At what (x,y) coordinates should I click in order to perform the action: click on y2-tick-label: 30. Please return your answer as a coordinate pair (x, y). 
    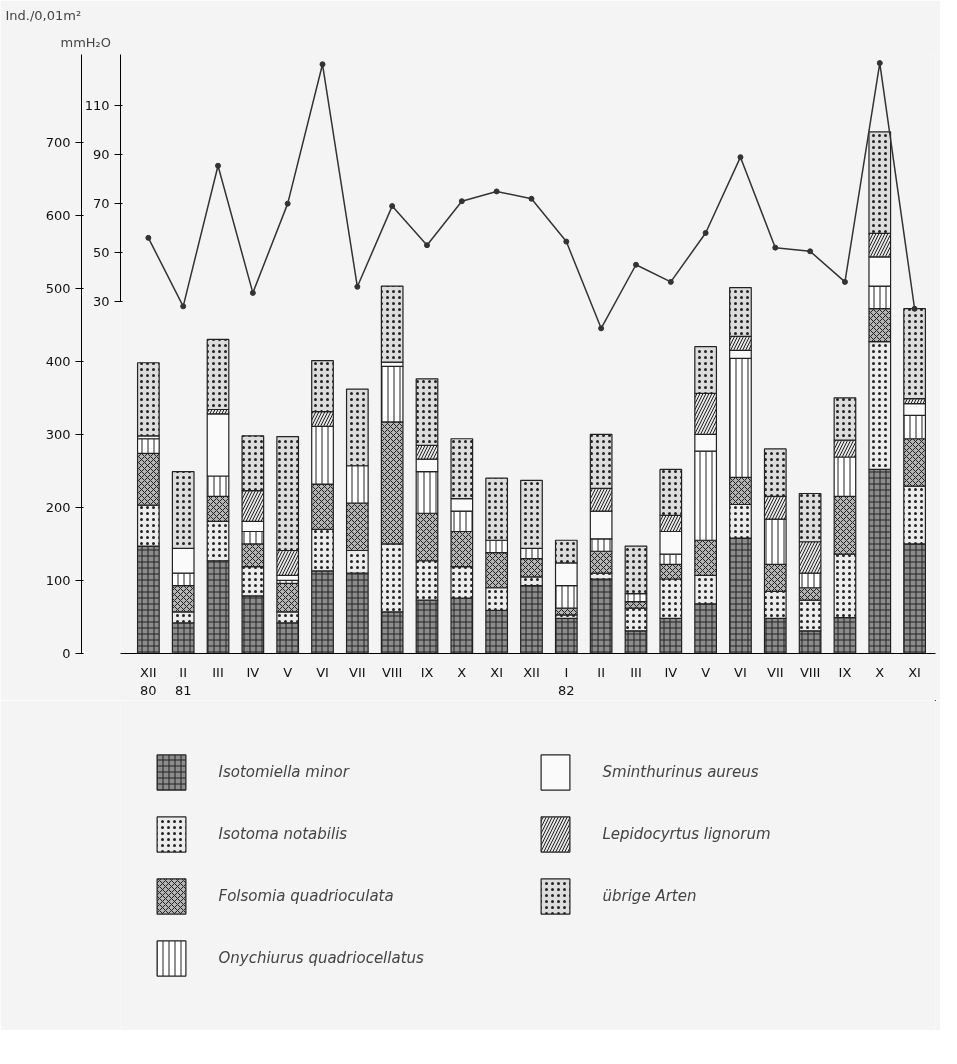
    Looking at the image, I should click on (101, 301).